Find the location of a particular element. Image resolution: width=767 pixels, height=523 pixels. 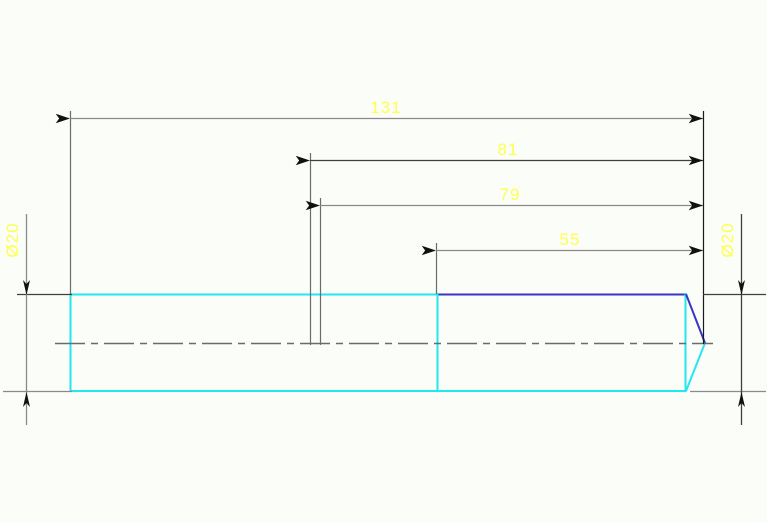

arrowhead-dia-left-top is located at coordinates (26, 287).